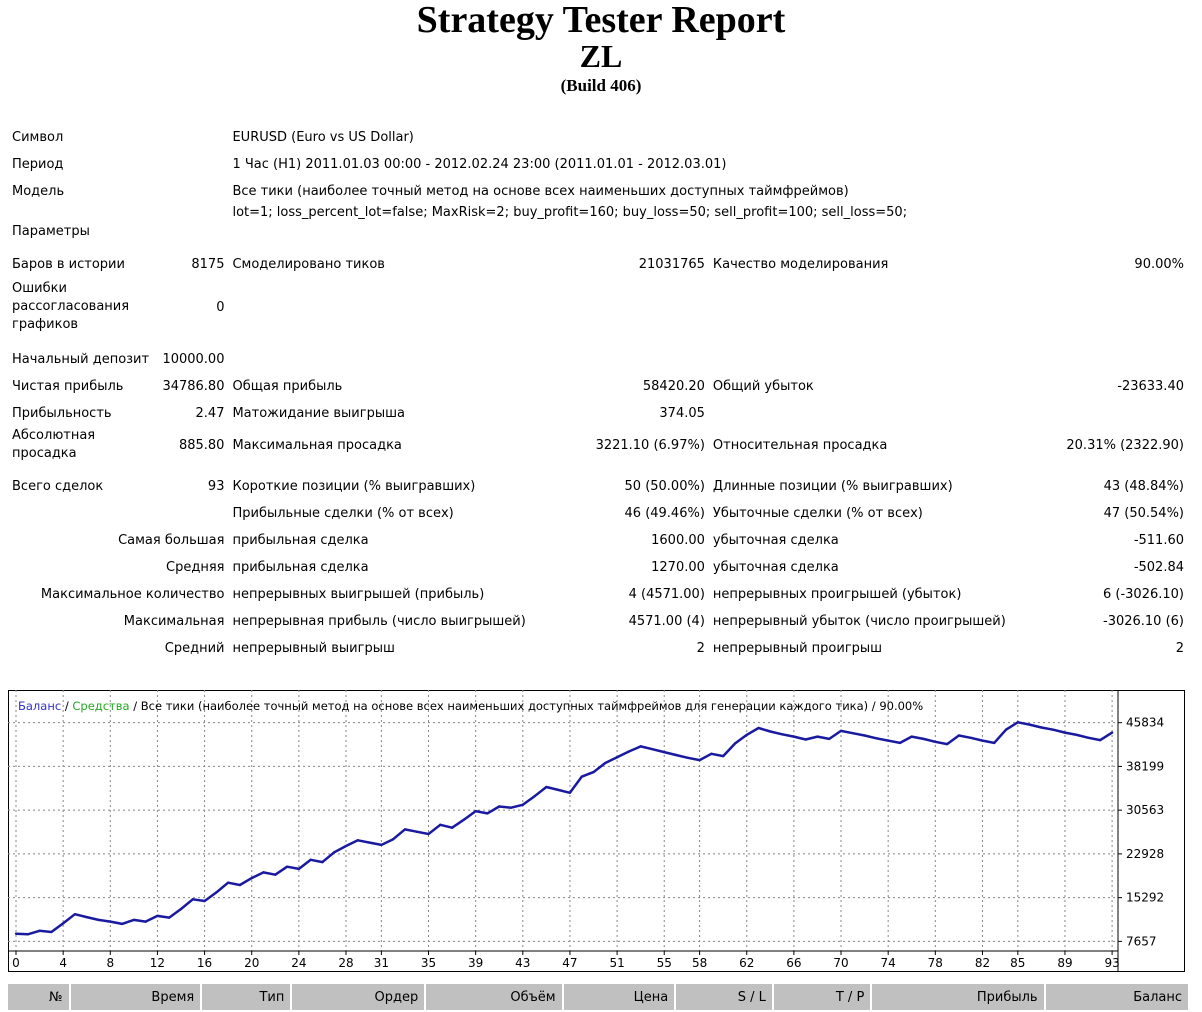 The width and height of the screenshot is (1202, 1012). Describe the element at coordinates (1017, 963) in the screenshot. I see `x-tick-label: 85` at that location.